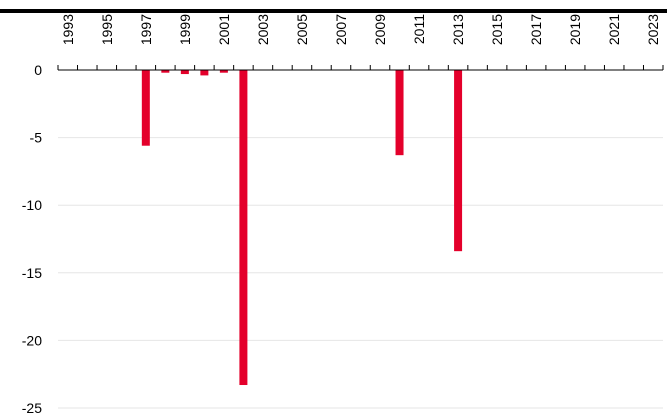 The width and height of the screenshot is (667, 417). What do you see at coordinates (399, 113) in the screenshot?
I see `bar-2010` at bounding box center [399, 113].